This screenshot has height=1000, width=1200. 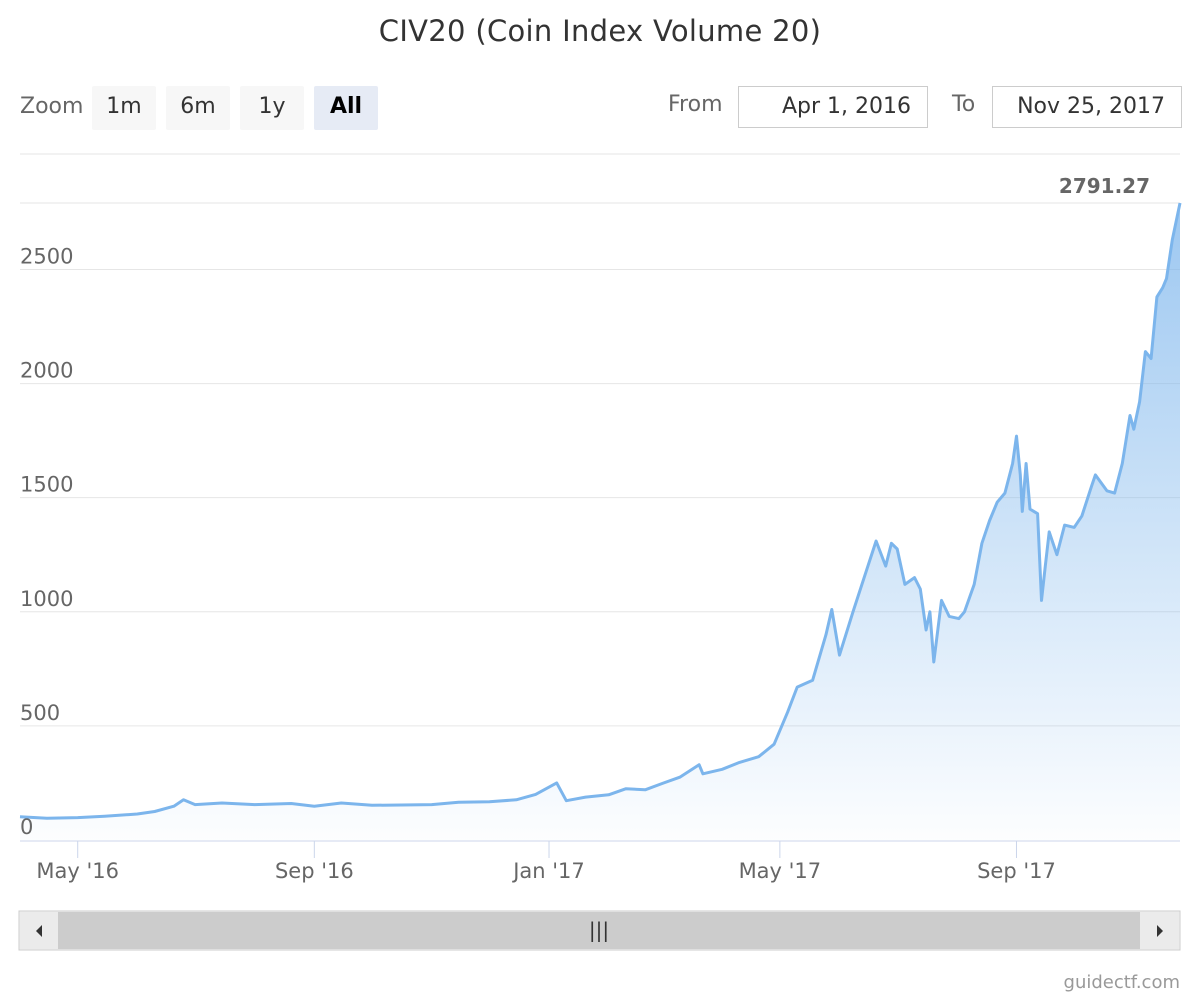 I want to click on zoom-label: Zoom, so click(x=52, y=106).